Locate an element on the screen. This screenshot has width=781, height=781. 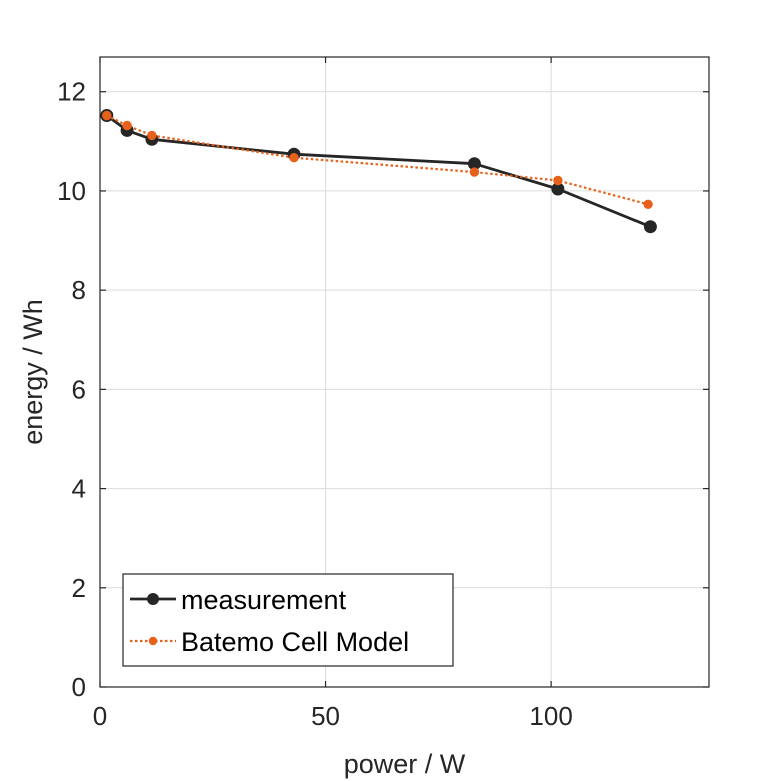
y-tick-label-10: 10 is located at coordinates (71, 191).